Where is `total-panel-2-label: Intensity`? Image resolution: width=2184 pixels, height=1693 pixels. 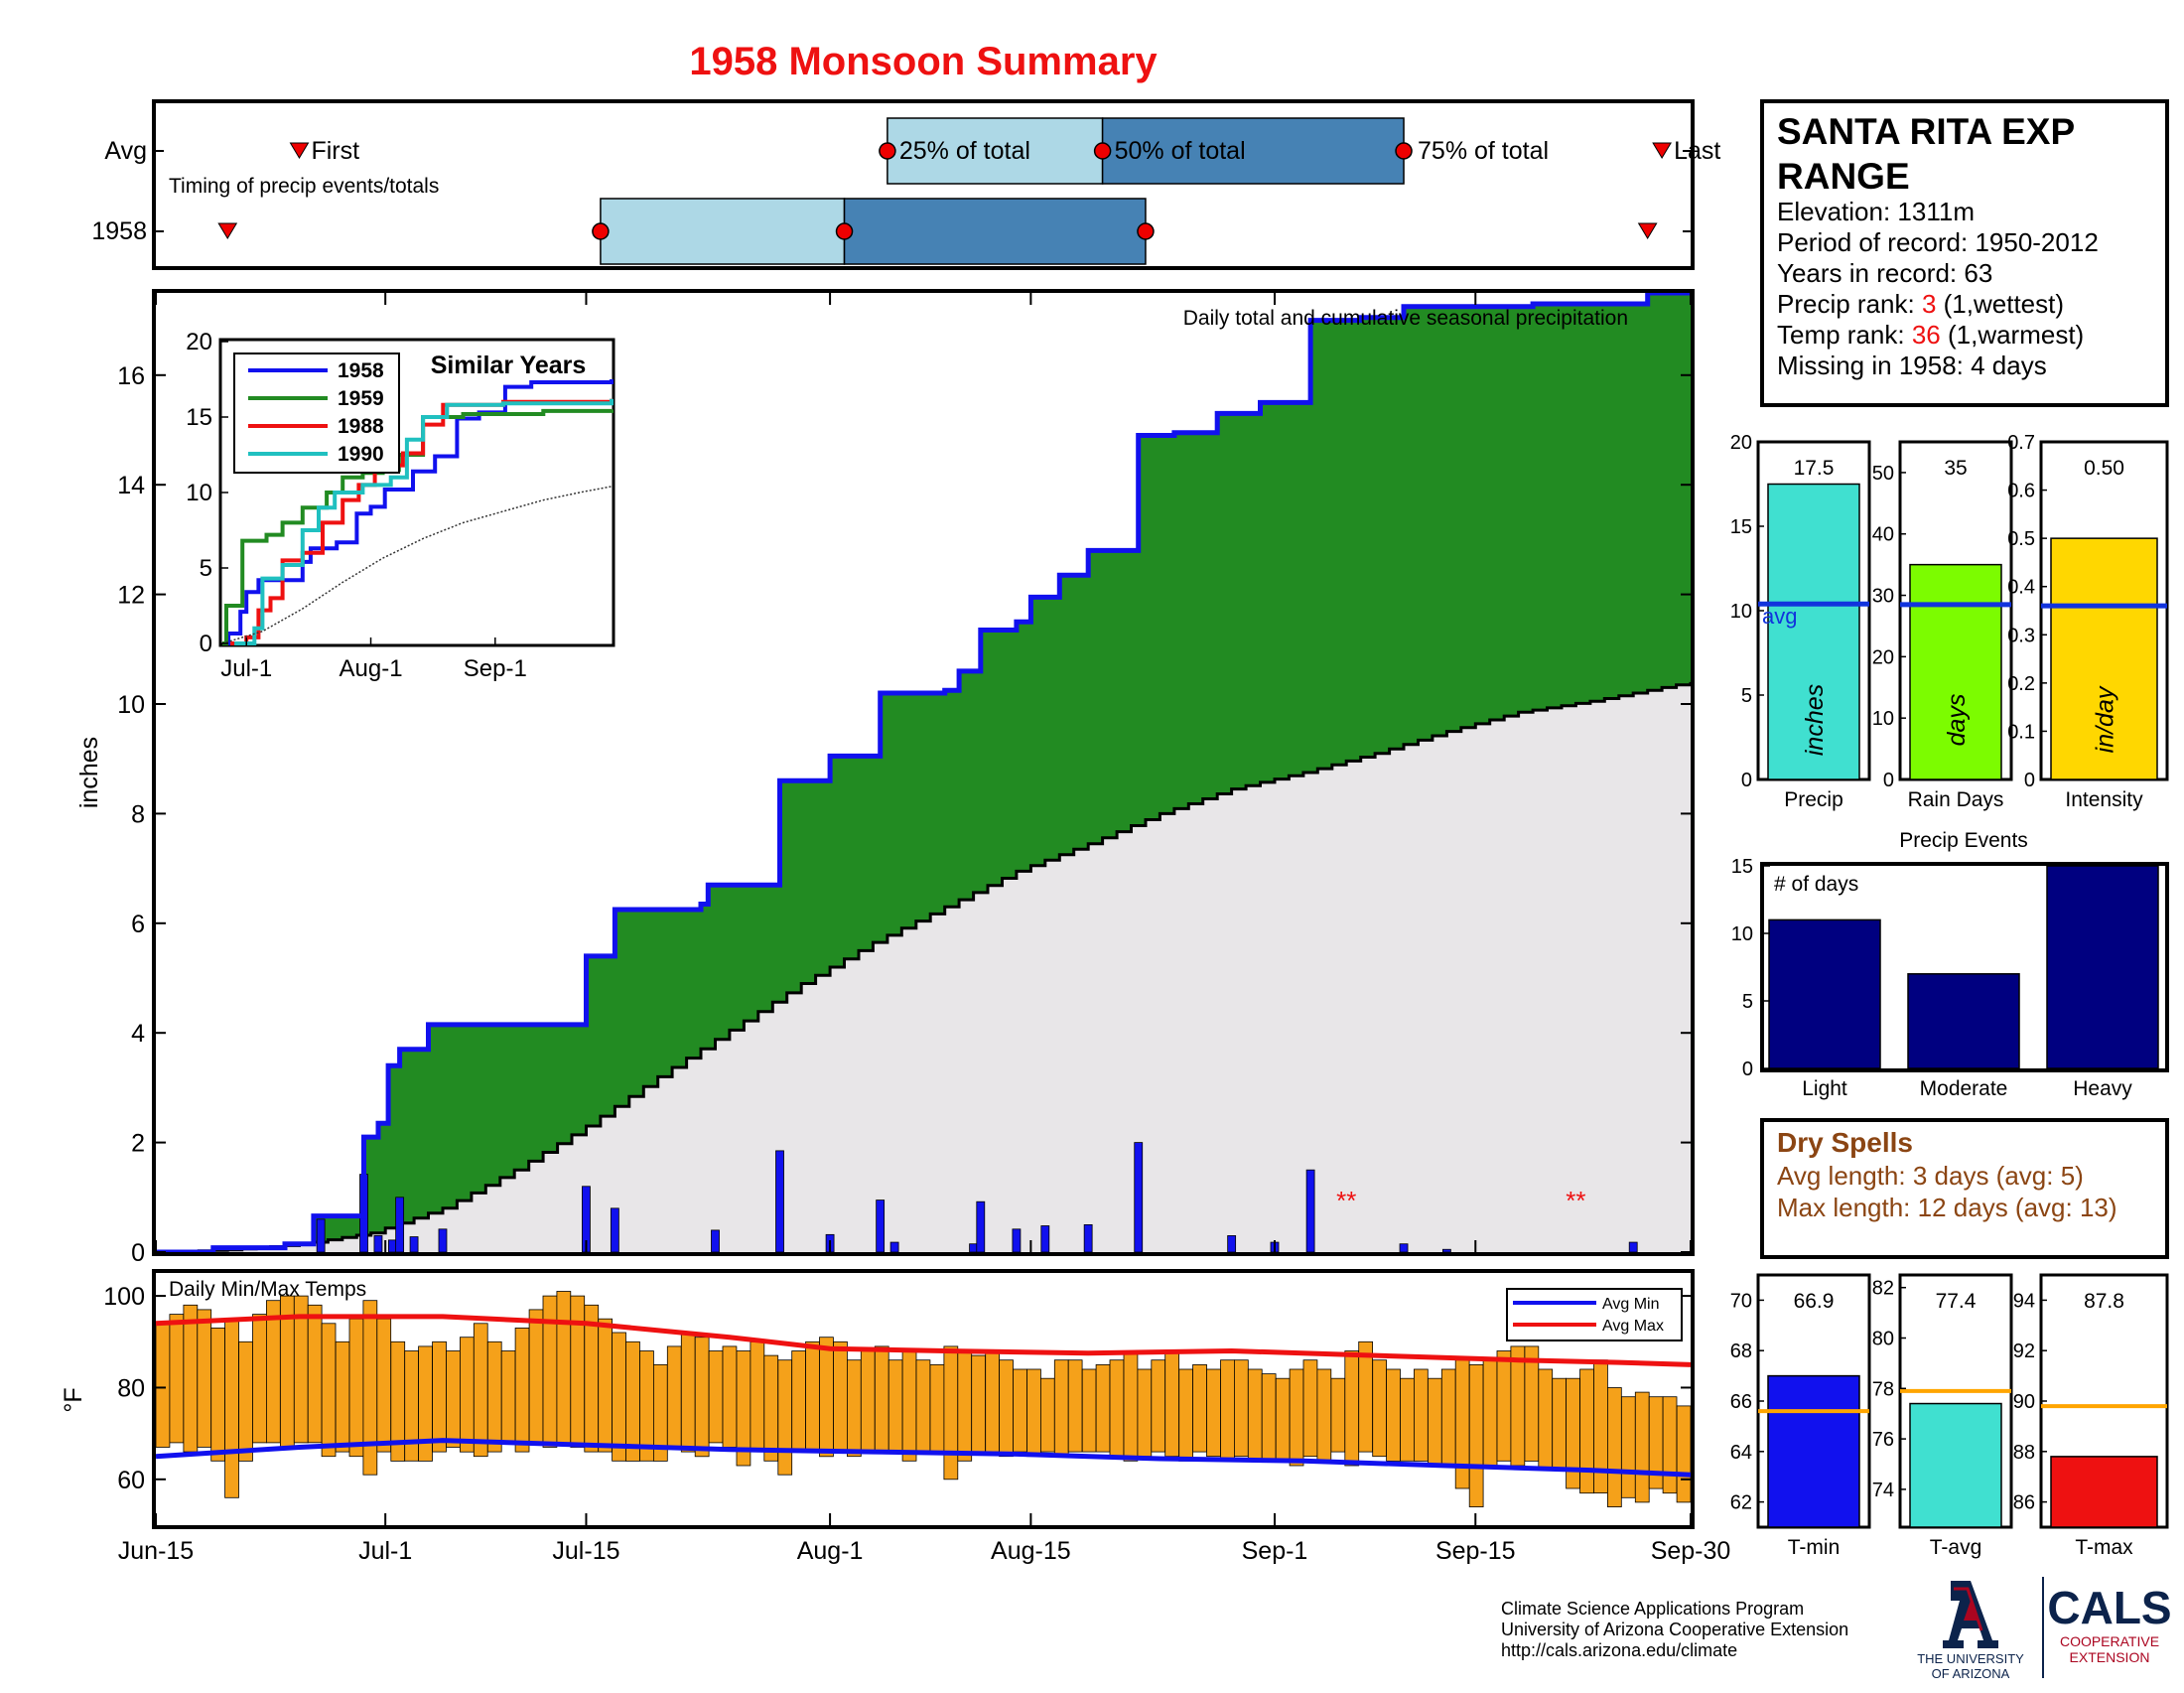 total-panel-2-label: Intensity is located at coordinates (2104, 800).